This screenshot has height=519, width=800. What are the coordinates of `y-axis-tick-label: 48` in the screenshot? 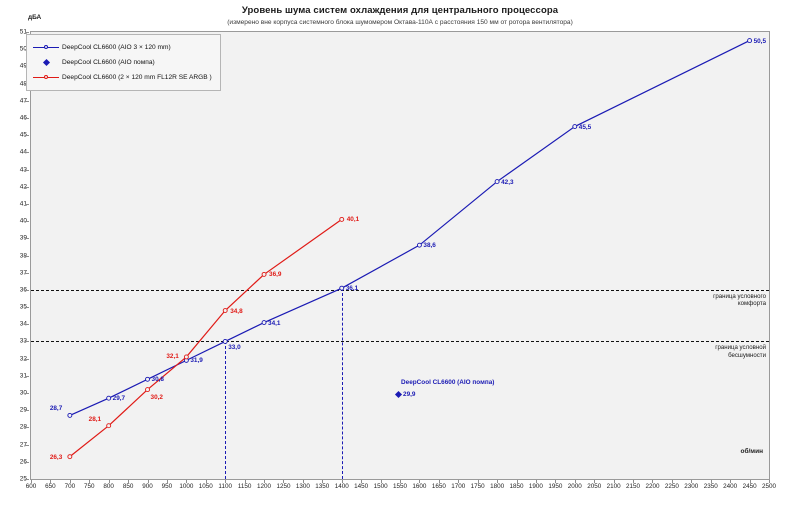 It's located at (23, 84).